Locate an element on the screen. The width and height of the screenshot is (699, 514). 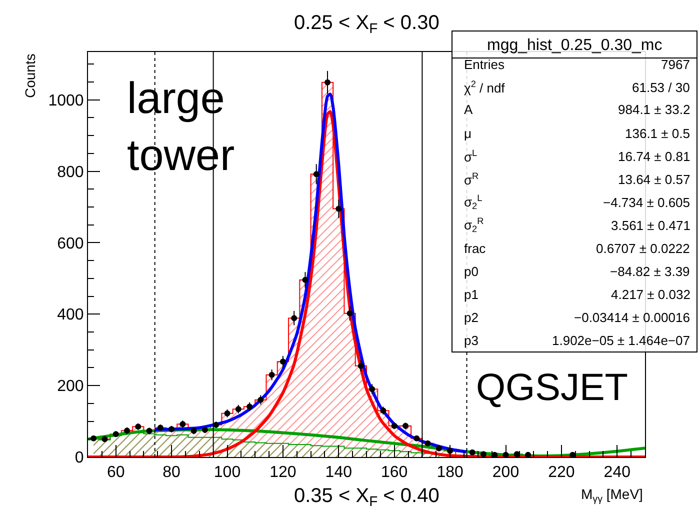
y-tick-label: 0 is located at coordinates (79, 458).